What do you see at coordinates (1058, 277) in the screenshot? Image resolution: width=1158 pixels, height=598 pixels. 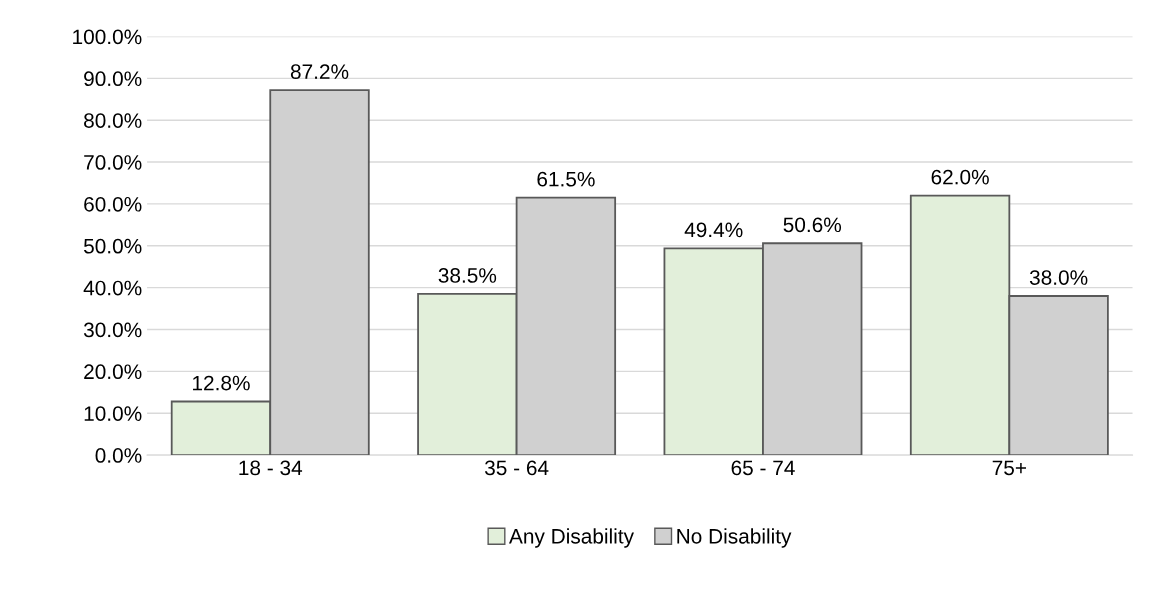 I see `data-label: 38.0%` at bounding box center [1058, 277].